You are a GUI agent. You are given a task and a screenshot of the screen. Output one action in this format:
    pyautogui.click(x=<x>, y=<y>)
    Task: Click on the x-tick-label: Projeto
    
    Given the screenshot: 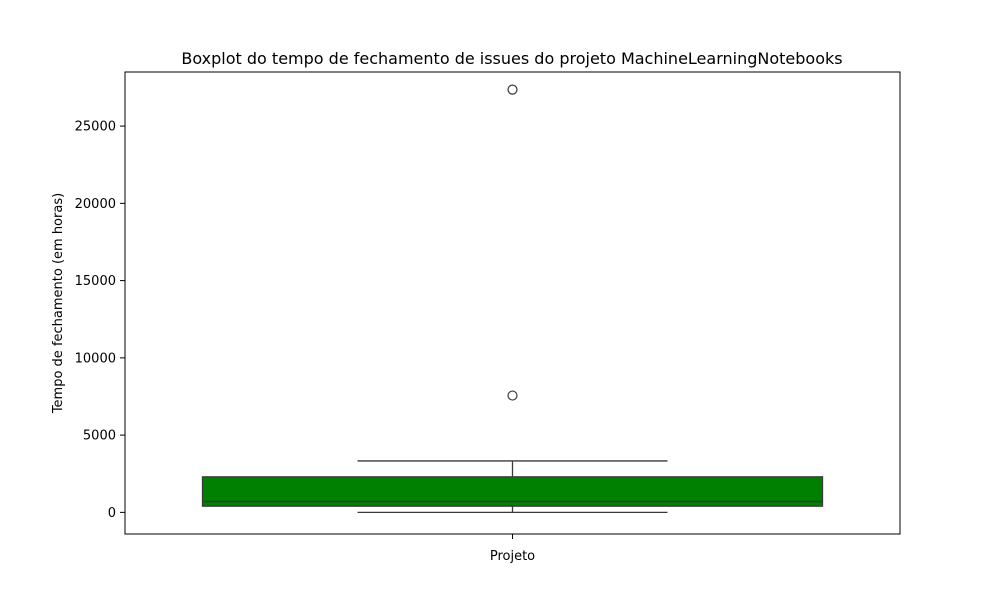 What is the action you would take?
    pyautogui.click(x=512, y=556)
    